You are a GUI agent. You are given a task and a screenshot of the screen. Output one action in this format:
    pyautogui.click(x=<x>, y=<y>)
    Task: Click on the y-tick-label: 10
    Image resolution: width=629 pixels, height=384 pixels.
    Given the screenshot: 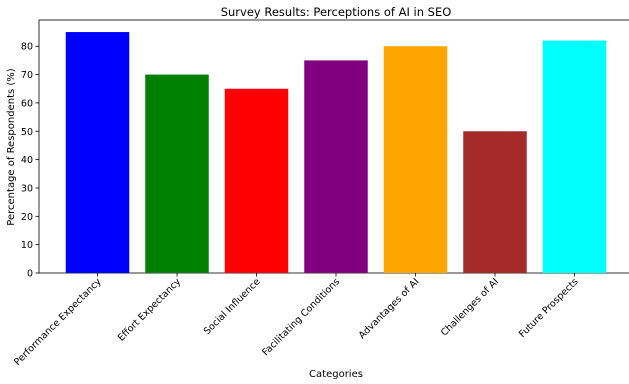 What is the action you would take?
    pyautogui.click(x=27, y=245)
    